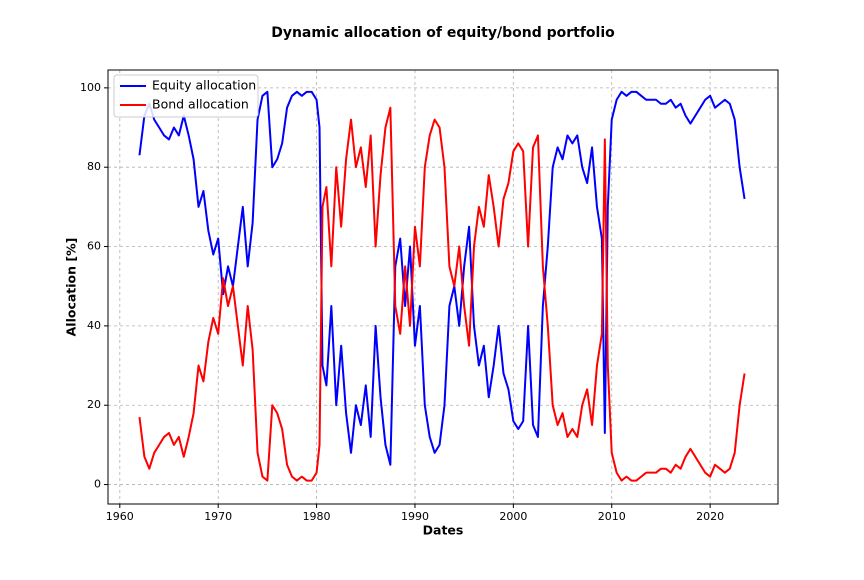  What do you see at coordinates (218, 516) in the screenshot?
I see `x-tick-label: 1970` at bounding box center [218, 516].